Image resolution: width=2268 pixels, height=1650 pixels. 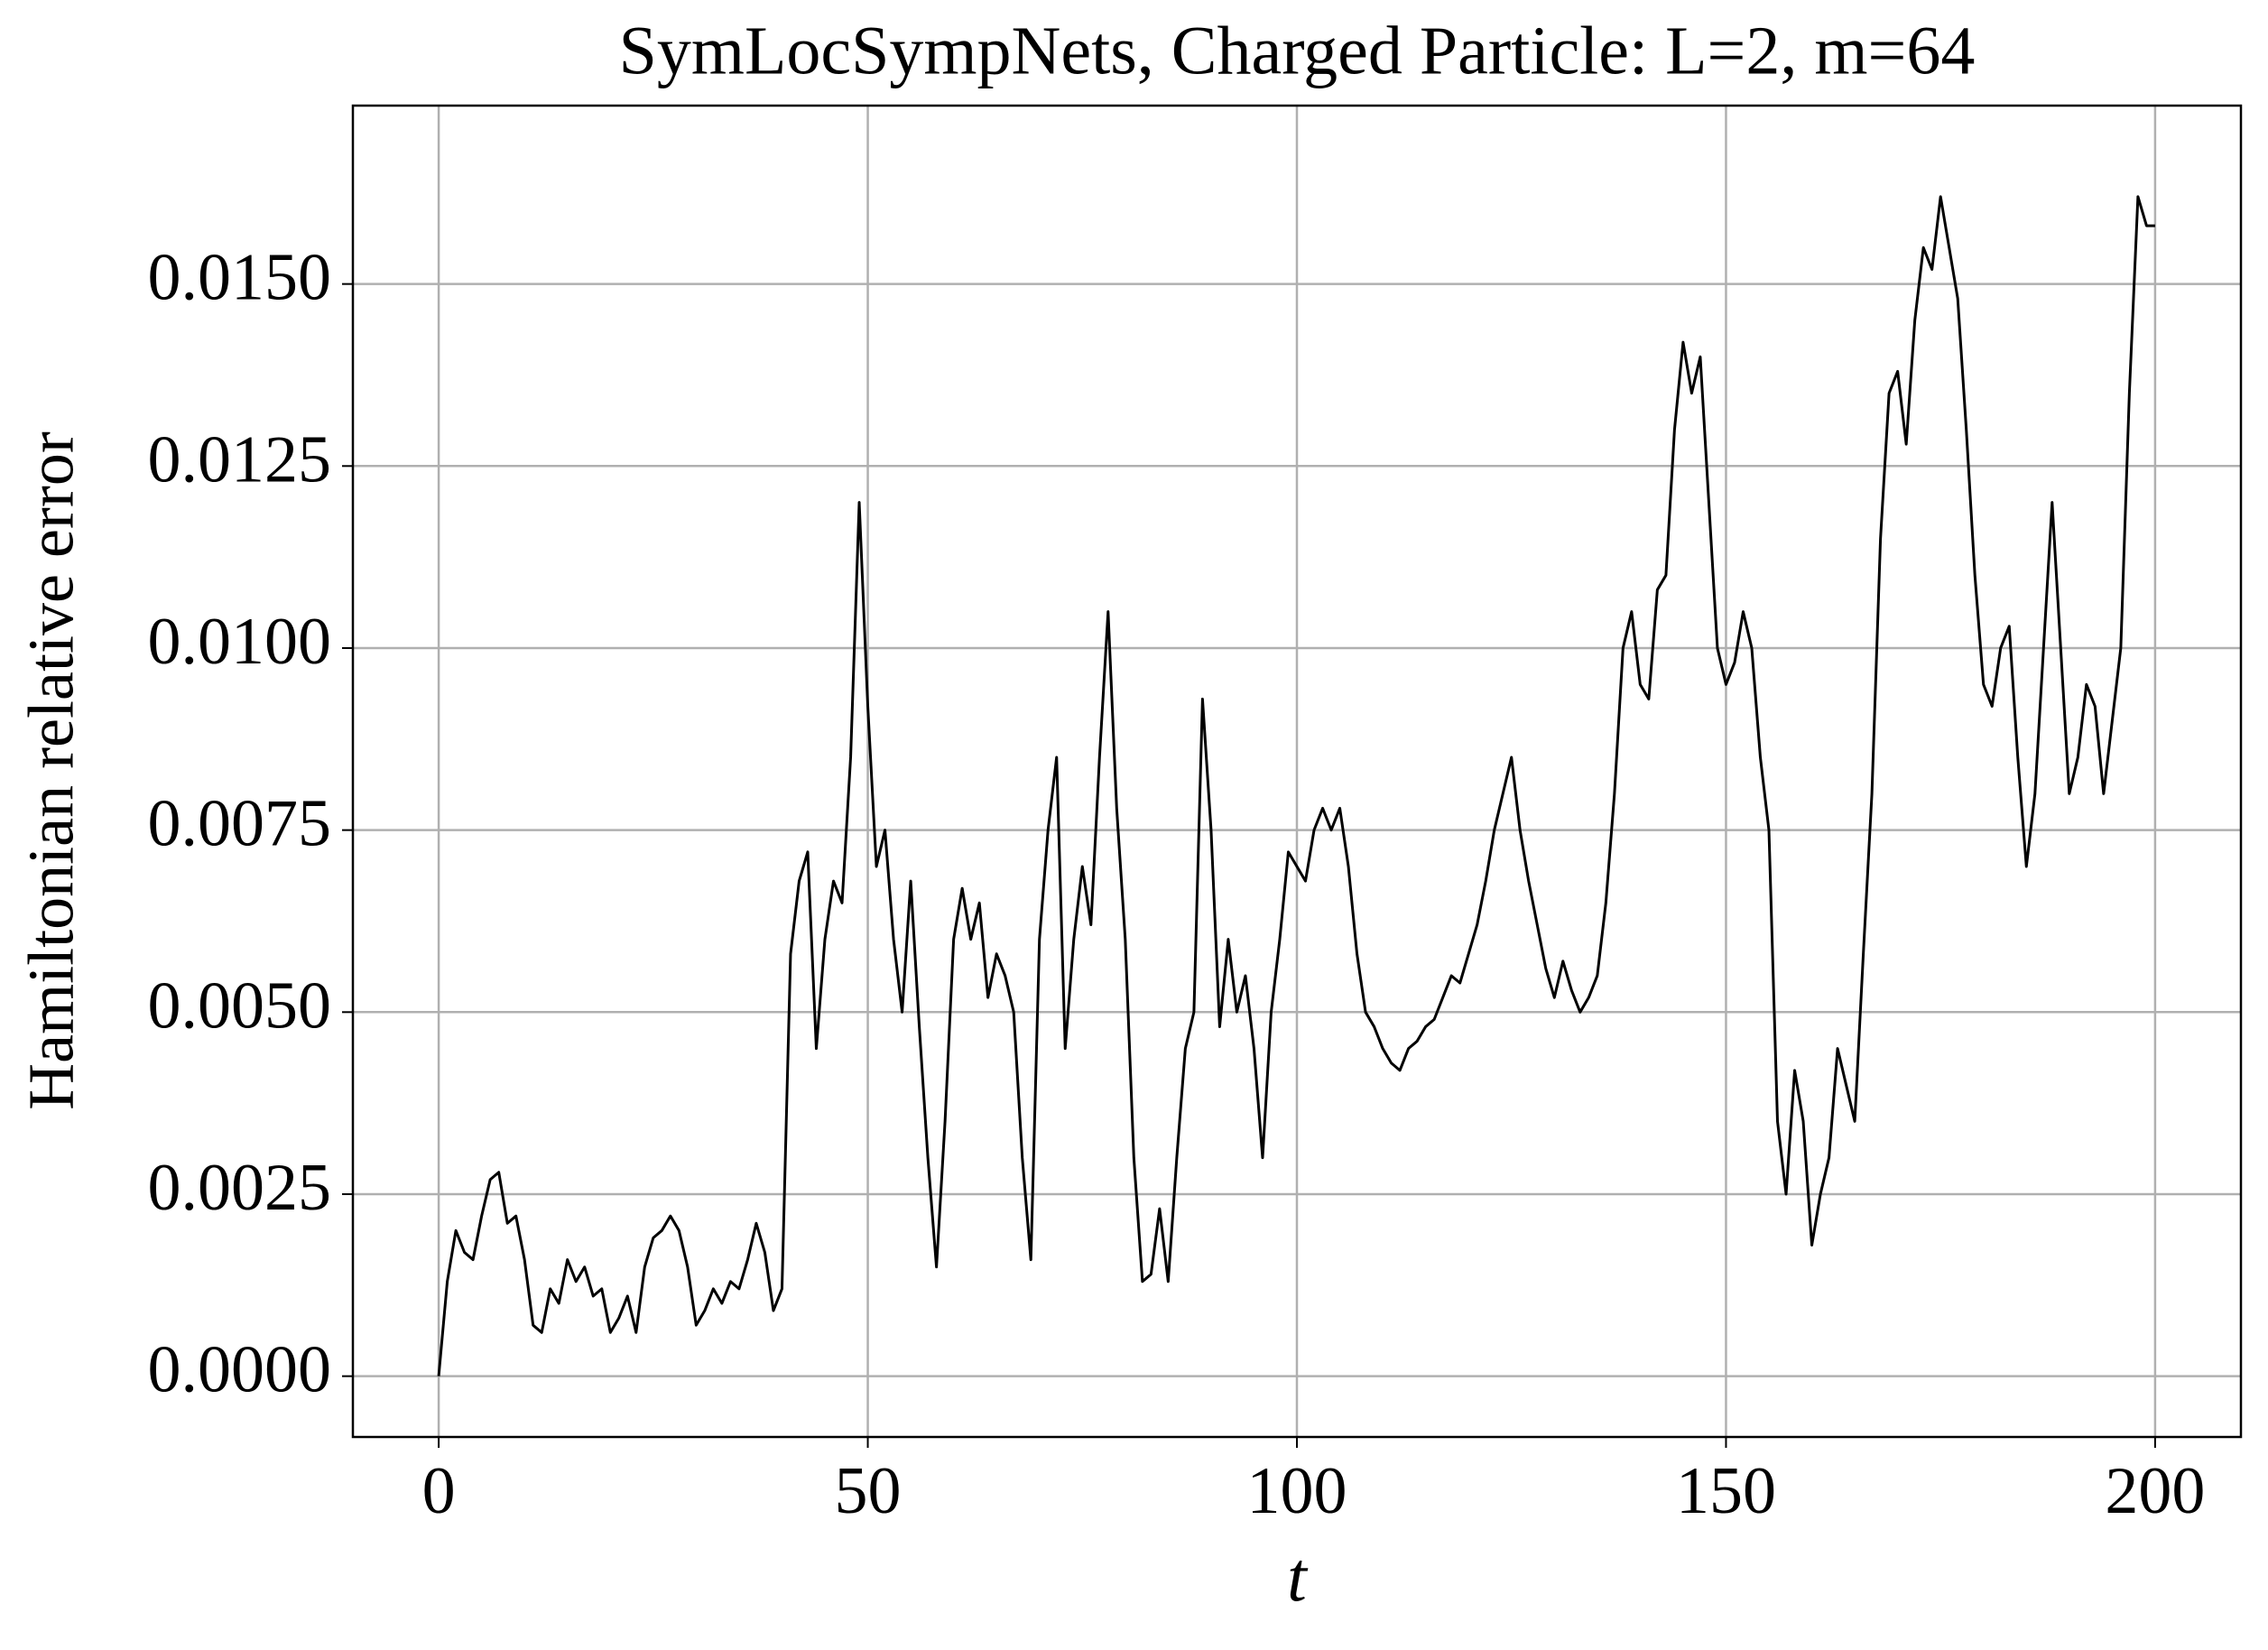 What do you see at coordinates (240, 1006) in the screenshot?
I see `y-tick-label: 0.0050` at bounding box center [240, 1006].